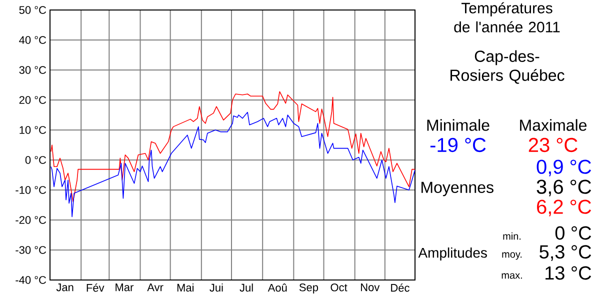 This screenshot has height=300, width=600. Describe the element at coordinates (512, 276) in the screenshot. I see `text: max.` at that location.